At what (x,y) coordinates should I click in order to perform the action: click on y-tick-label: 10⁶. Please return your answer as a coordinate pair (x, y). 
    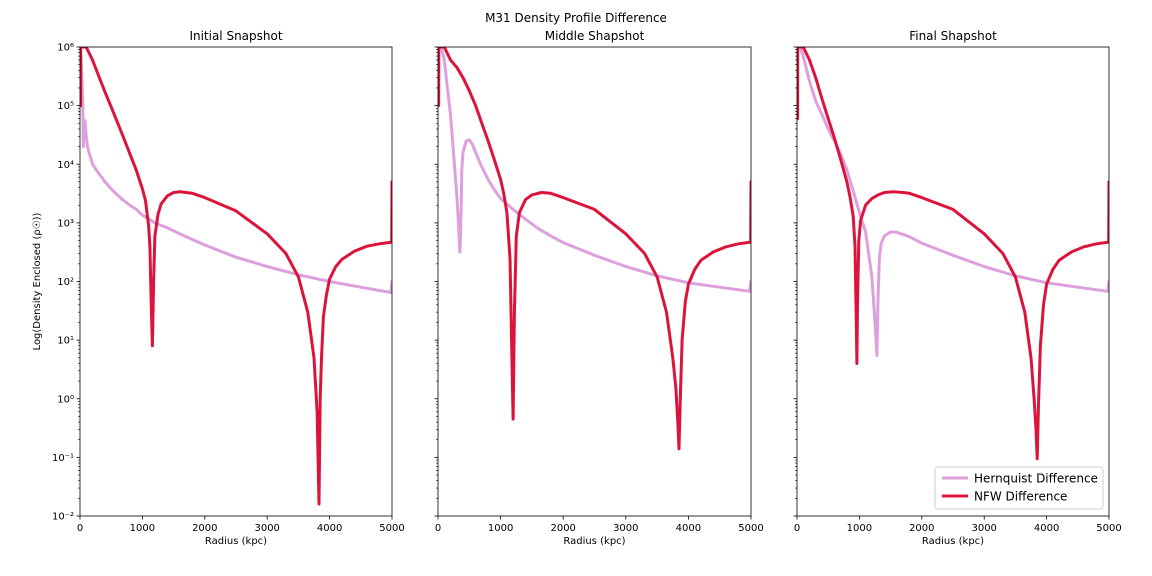
    Looking at the image, I should click on (65, 48).